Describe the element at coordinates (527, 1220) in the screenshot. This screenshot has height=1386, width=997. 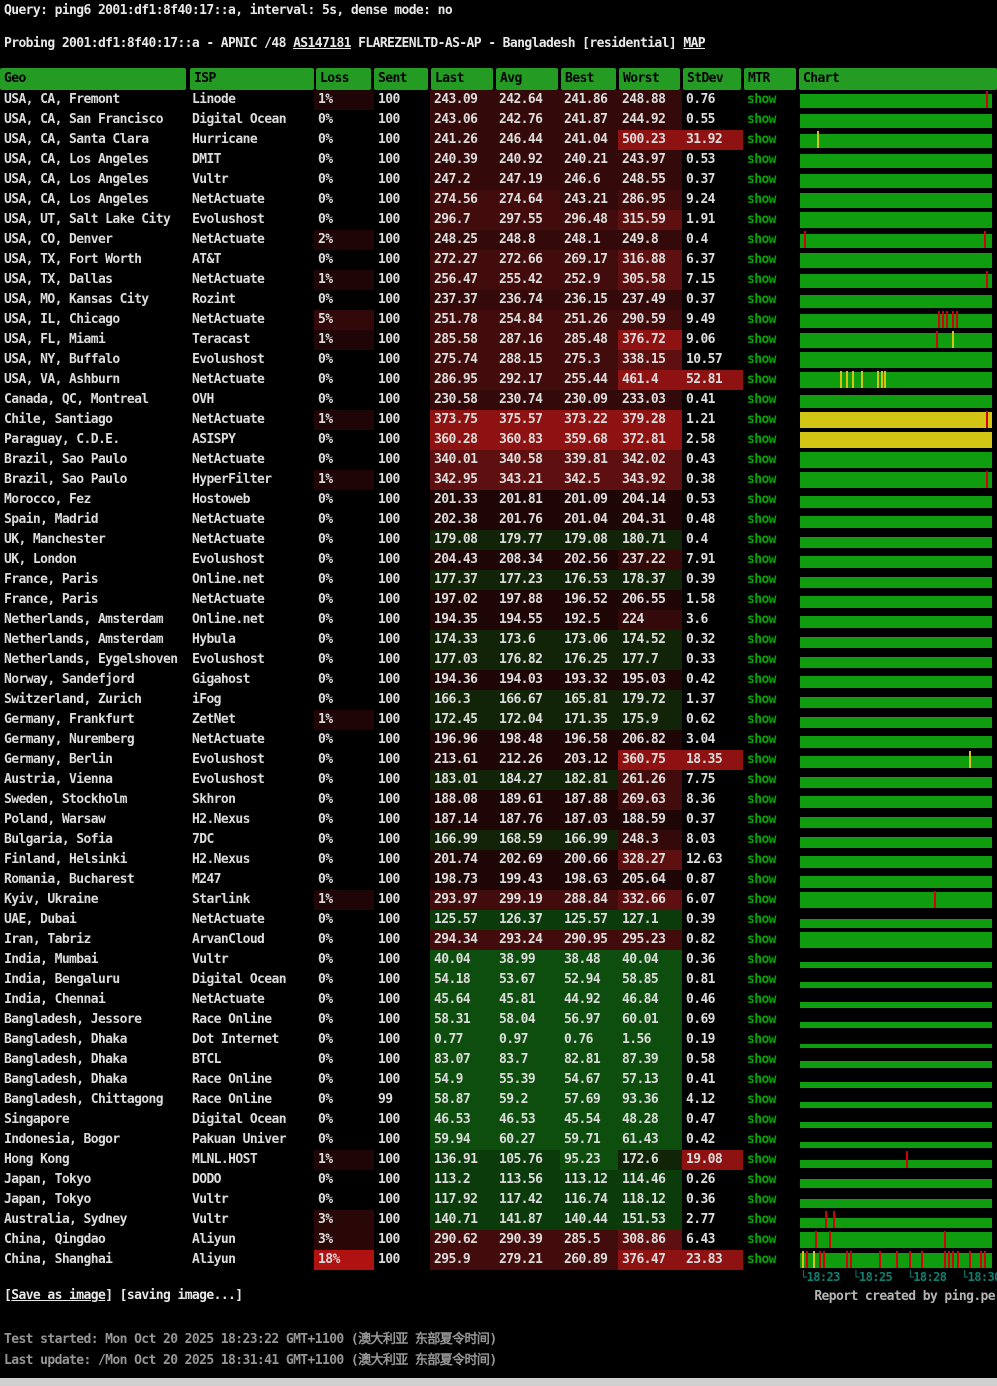
I see `avg-cell: 141.87` at that location.